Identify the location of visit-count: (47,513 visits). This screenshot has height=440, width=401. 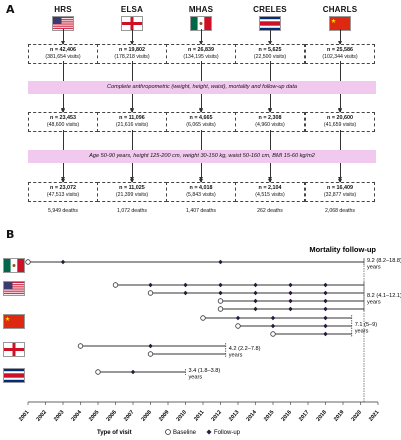
(63, 195).